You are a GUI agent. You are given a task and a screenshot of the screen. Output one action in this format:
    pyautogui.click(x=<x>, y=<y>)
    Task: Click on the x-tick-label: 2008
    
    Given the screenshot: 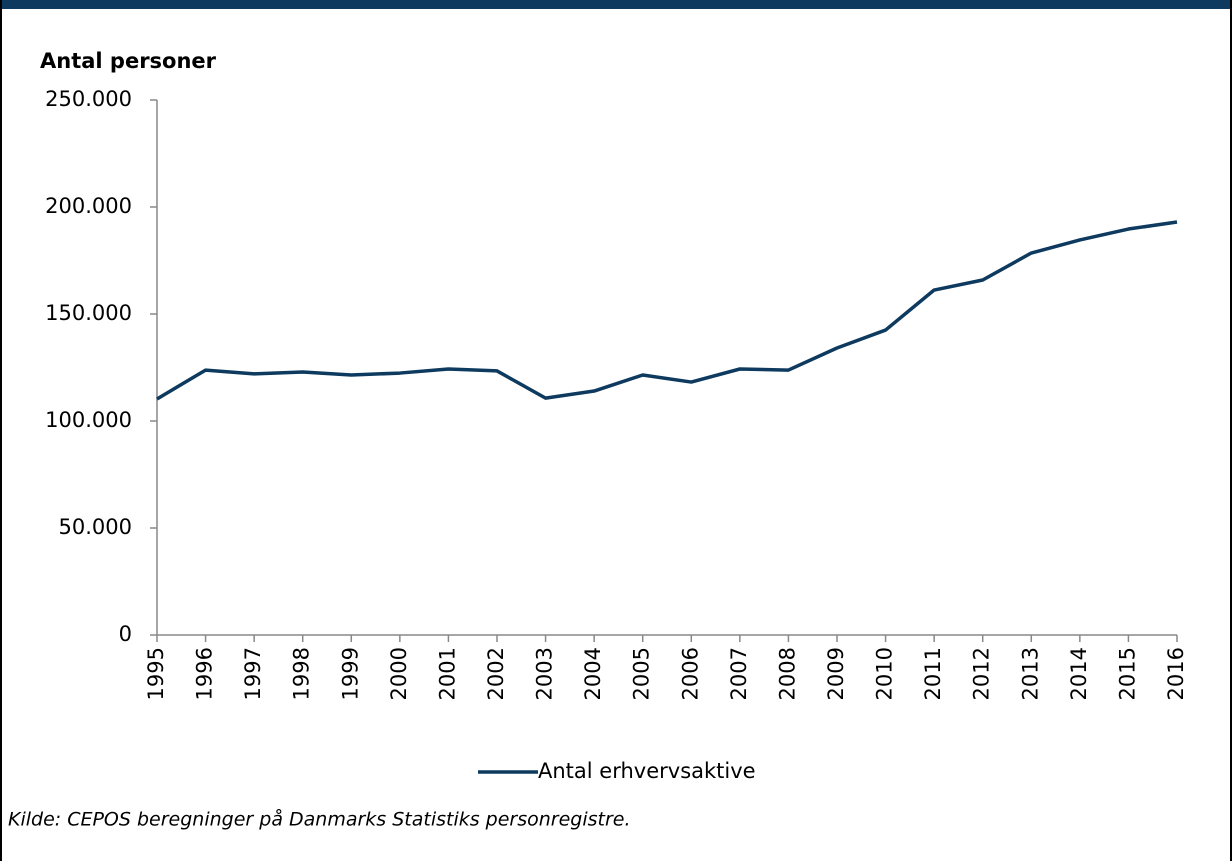 What is the action you would take?
    pyautogui.click(x=787, y=673)
    